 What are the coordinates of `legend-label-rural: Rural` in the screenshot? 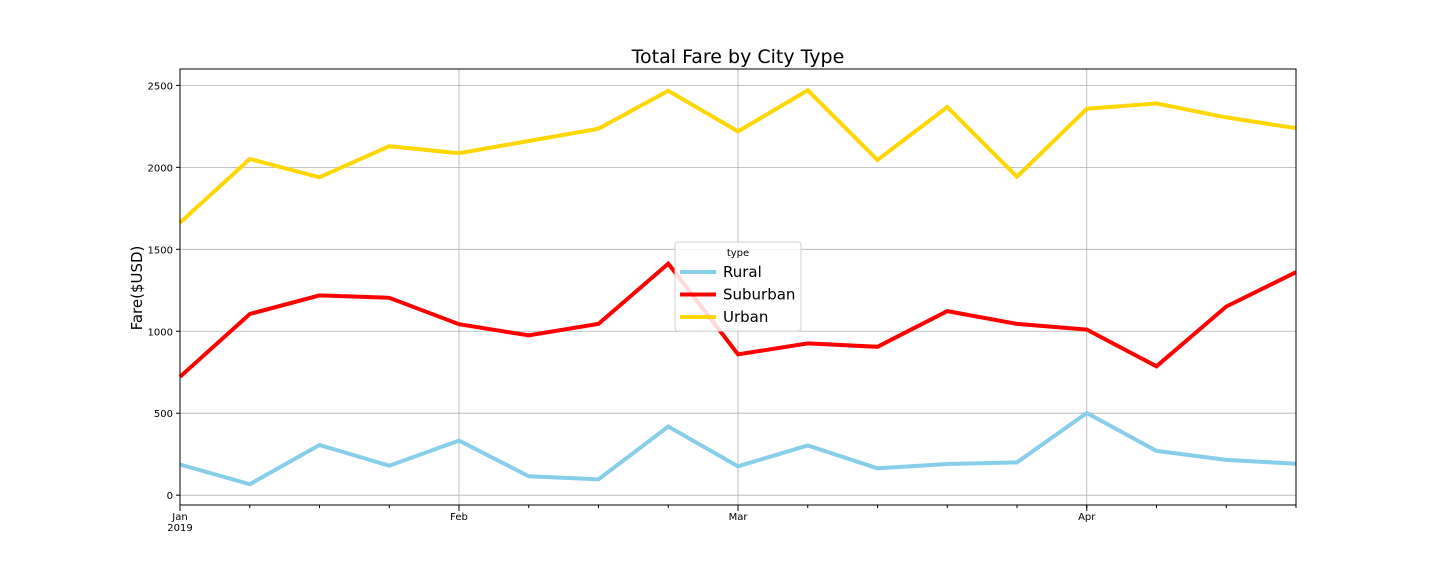 It's located at (742, 272).